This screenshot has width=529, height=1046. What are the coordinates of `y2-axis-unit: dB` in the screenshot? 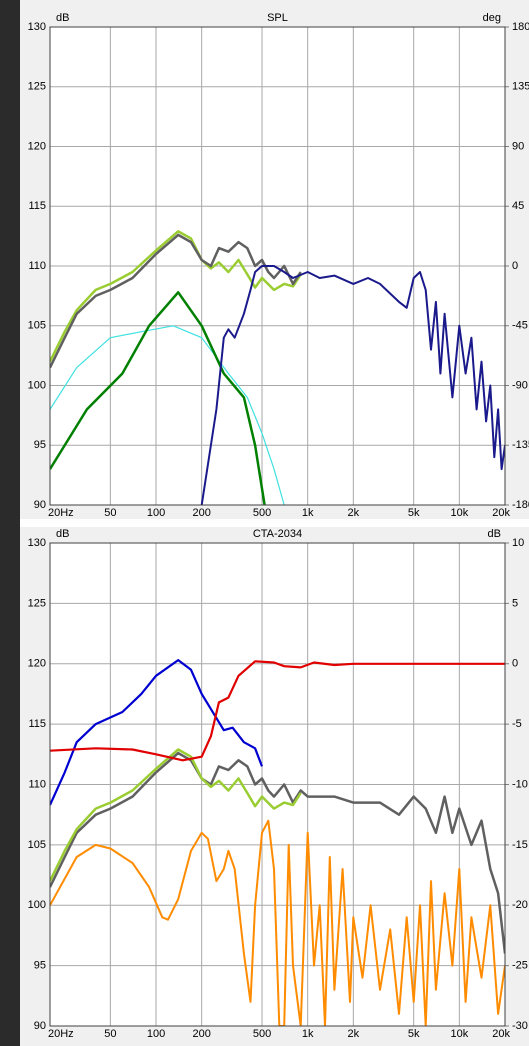 It's located at (494, 534).